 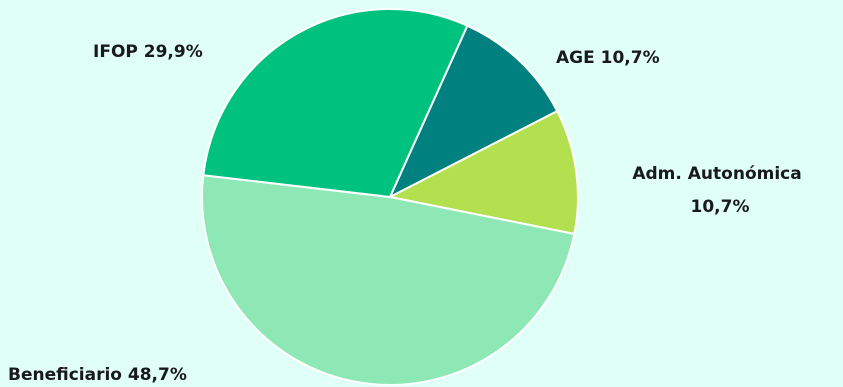 I want to click on slice-age, so click(x=473, y=112).